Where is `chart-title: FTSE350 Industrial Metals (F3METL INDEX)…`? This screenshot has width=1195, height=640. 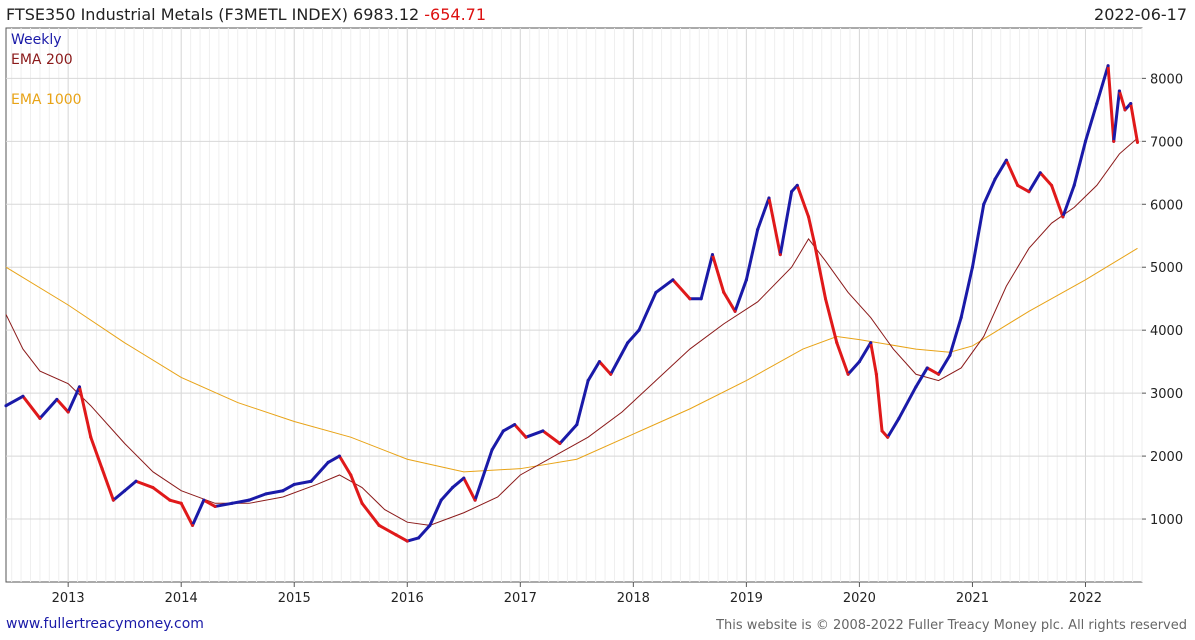
chart-title: FTSE350 Industrial Metals (F3METL INDEX)… is located at coordinates (246, 14).